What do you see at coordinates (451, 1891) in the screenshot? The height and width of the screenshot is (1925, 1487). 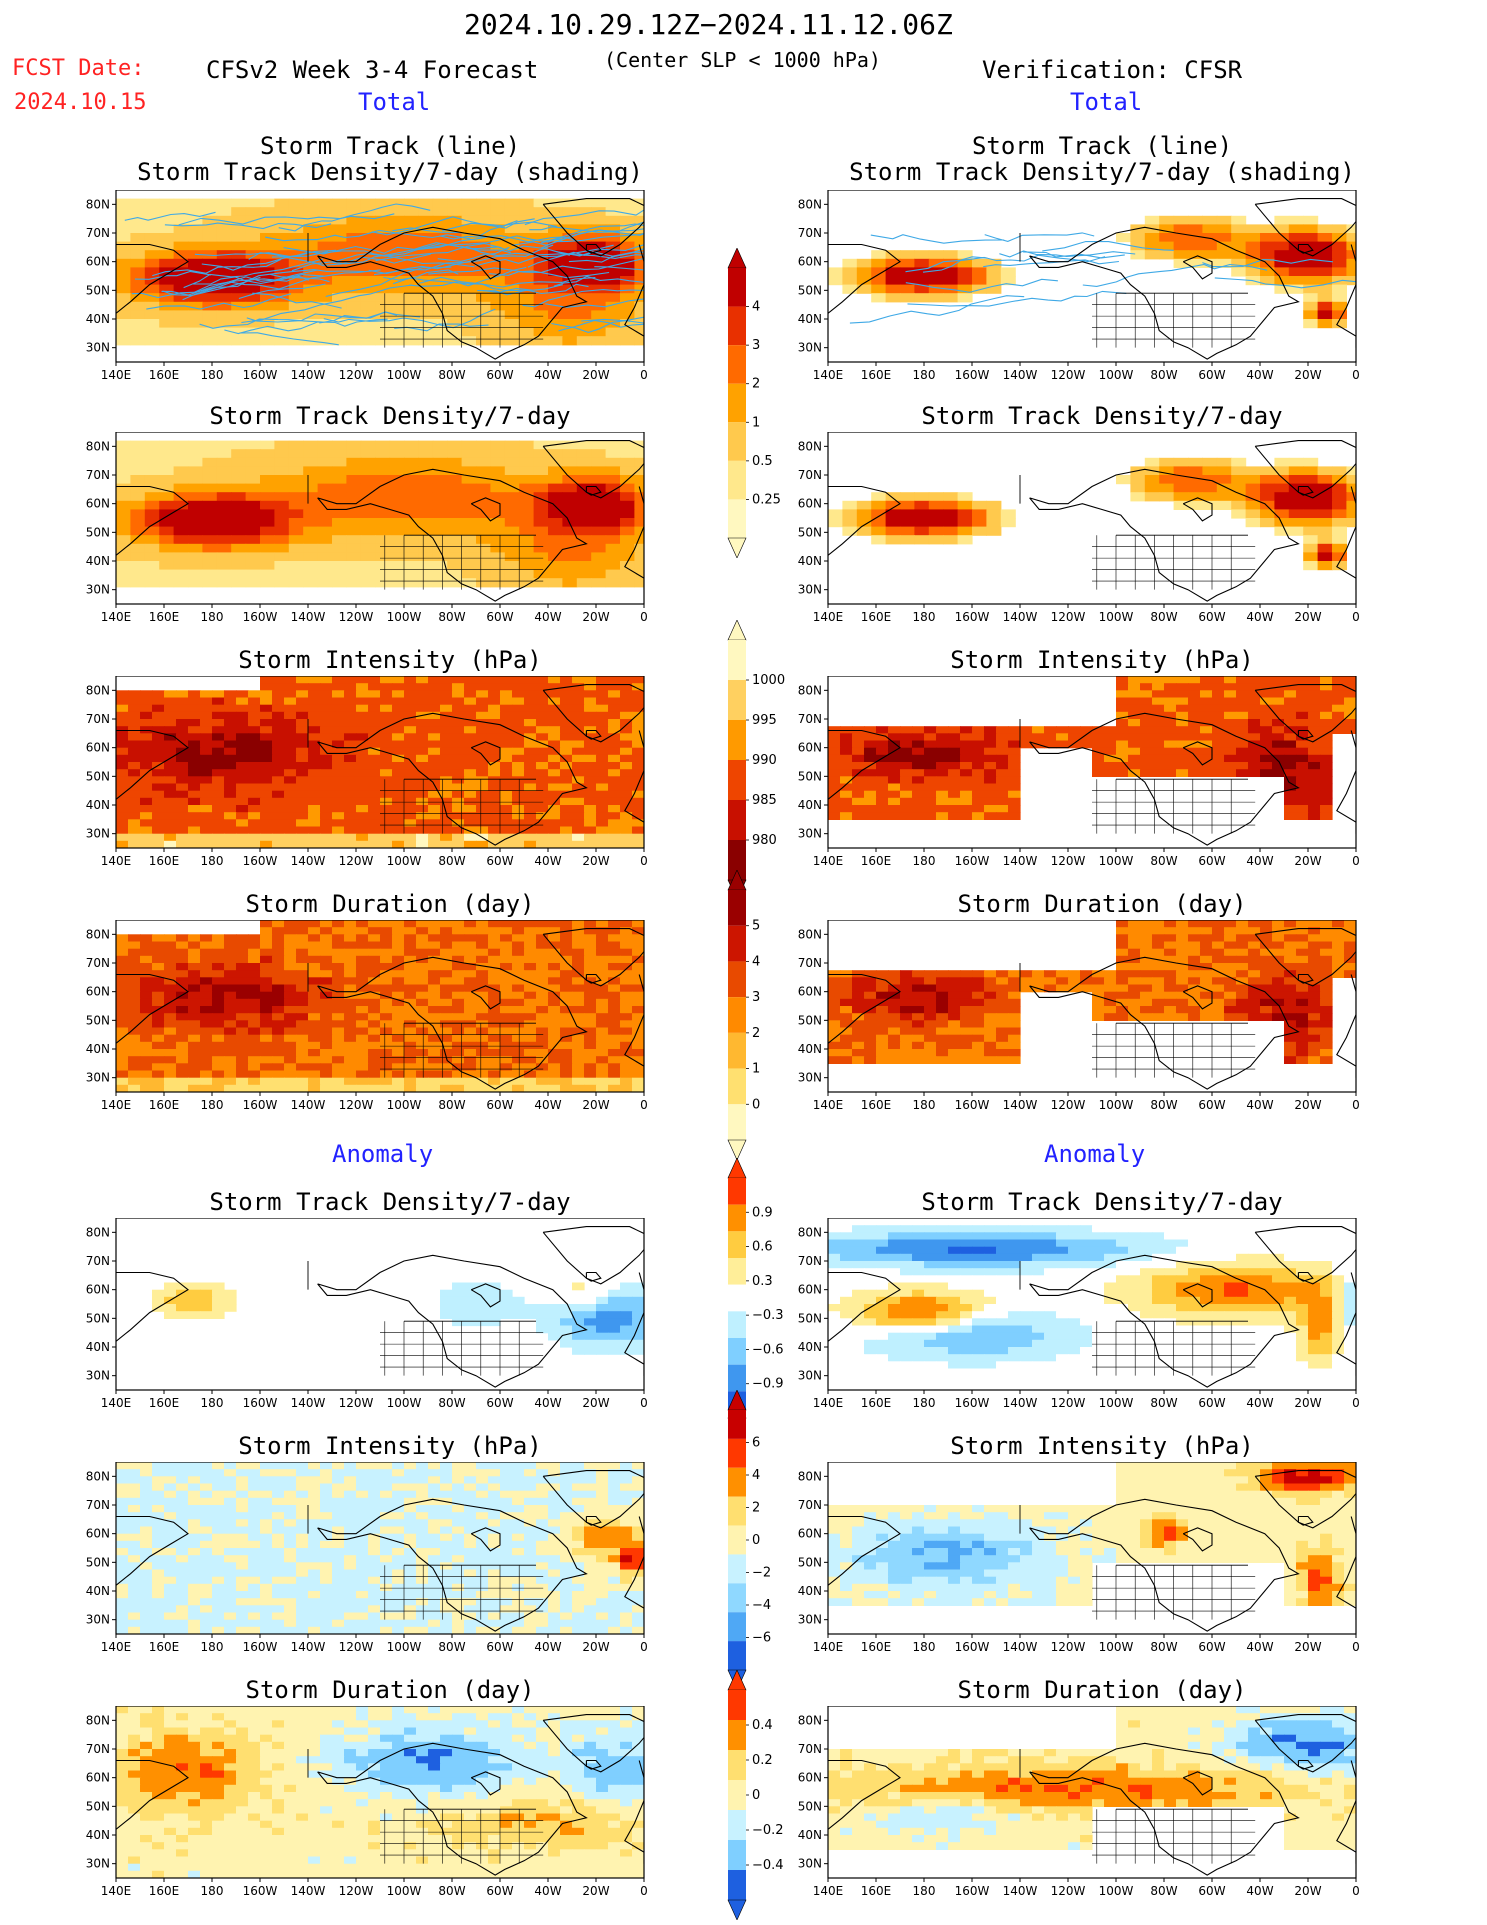 I see `lon-tick-label: 80W` at bounding box center [451, 1891].